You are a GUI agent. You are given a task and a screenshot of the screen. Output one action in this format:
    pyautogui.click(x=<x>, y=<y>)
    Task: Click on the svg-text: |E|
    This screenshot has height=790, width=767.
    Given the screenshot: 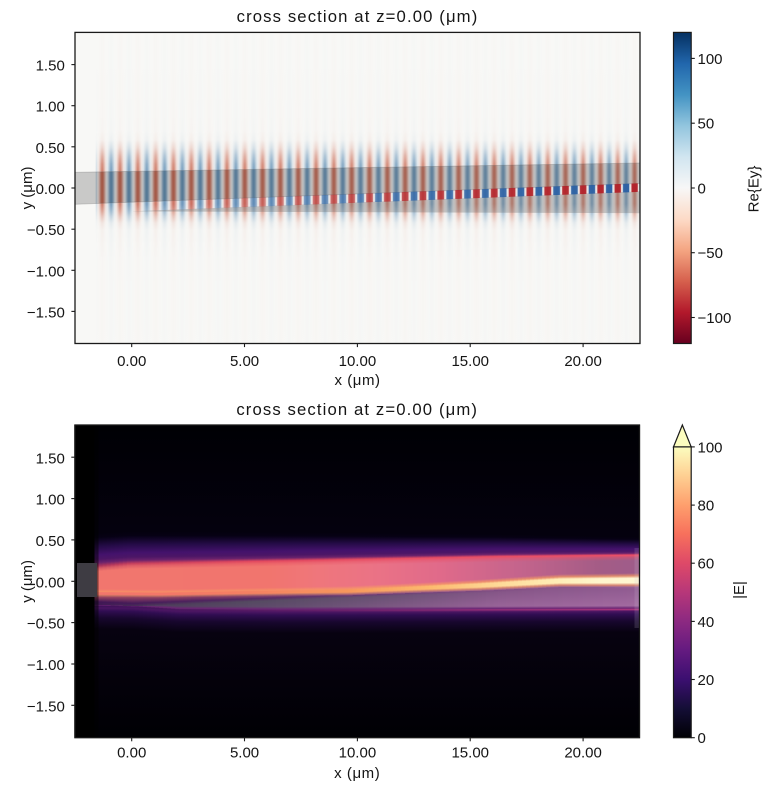 What is the action you would take?
    pyautogui.click(x=739, y=590)
    